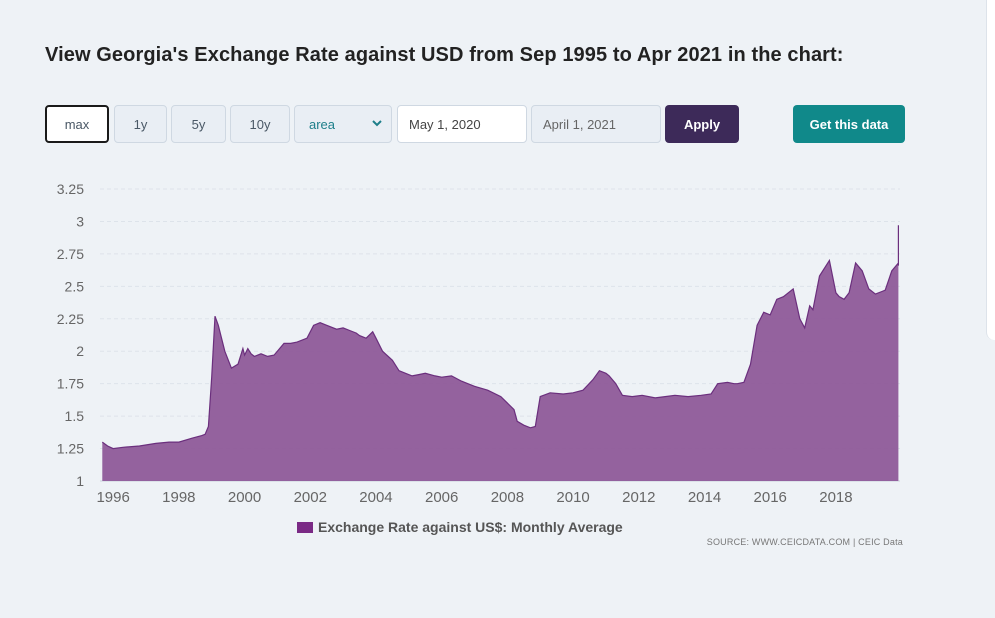  I want to click on y-tick-label: 2.25, so click(70, 319).